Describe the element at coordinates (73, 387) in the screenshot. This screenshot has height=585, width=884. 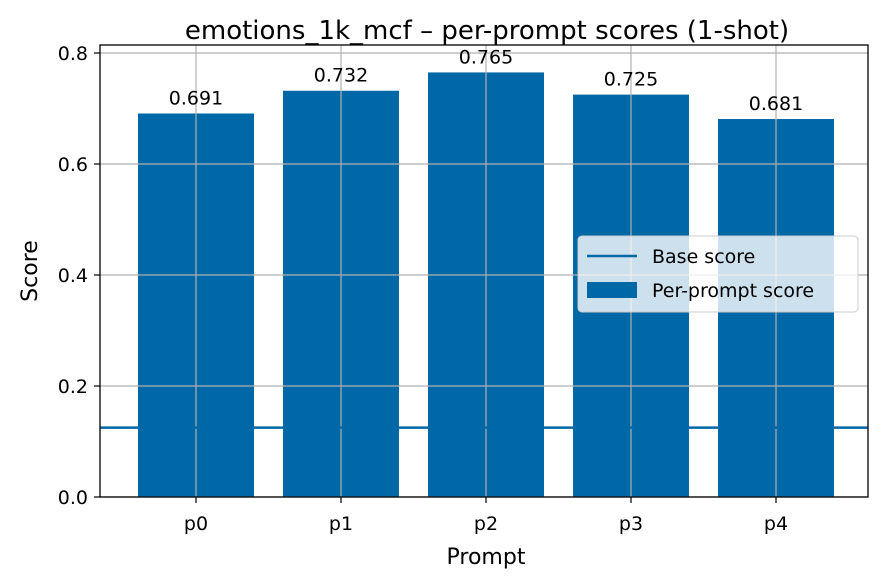
I see `y-tick-label: 0.2` at that location.